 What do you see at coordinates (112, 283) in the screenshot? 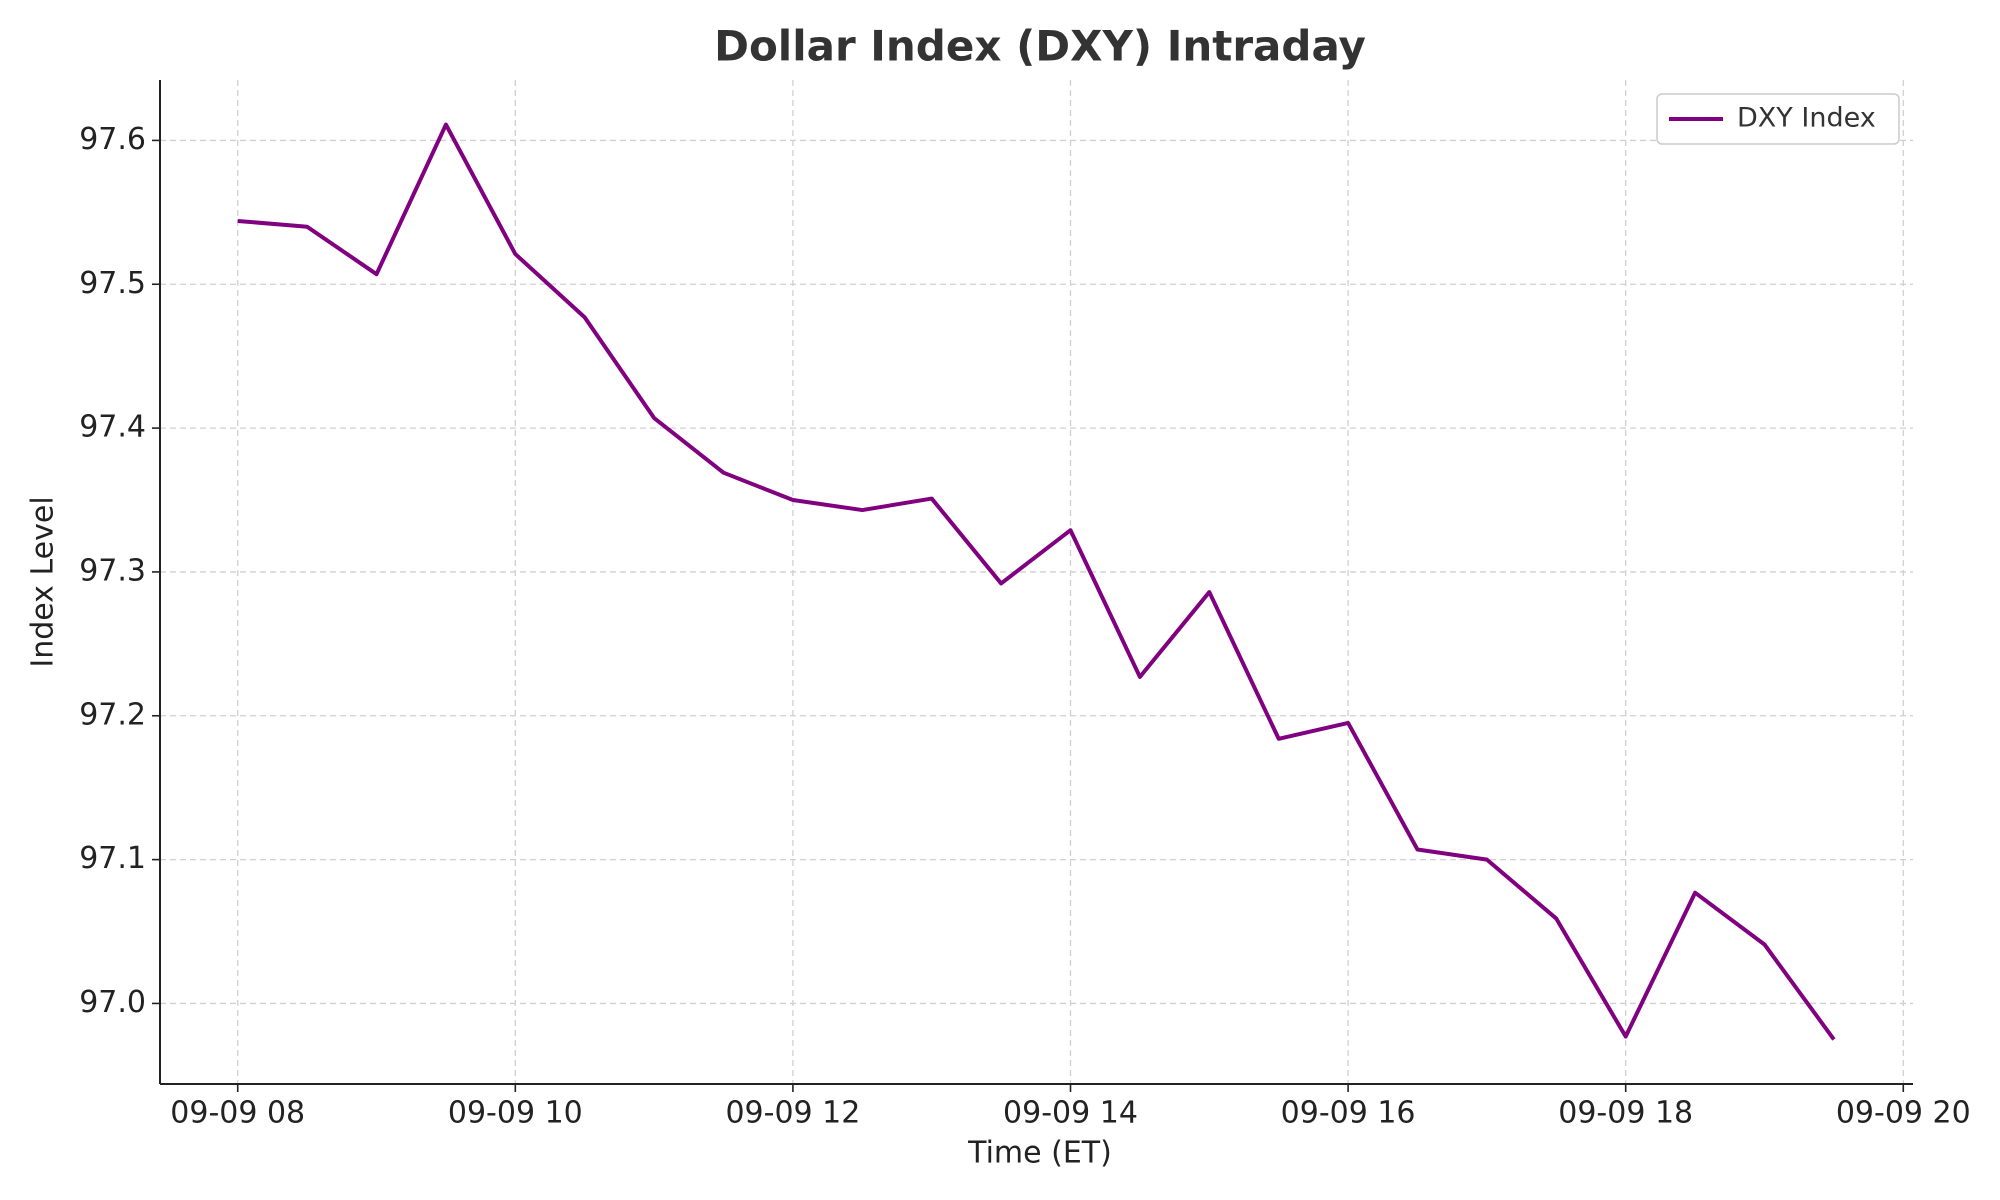
I see `y-tick-label: 97.5` at bounding box center [112, 283].